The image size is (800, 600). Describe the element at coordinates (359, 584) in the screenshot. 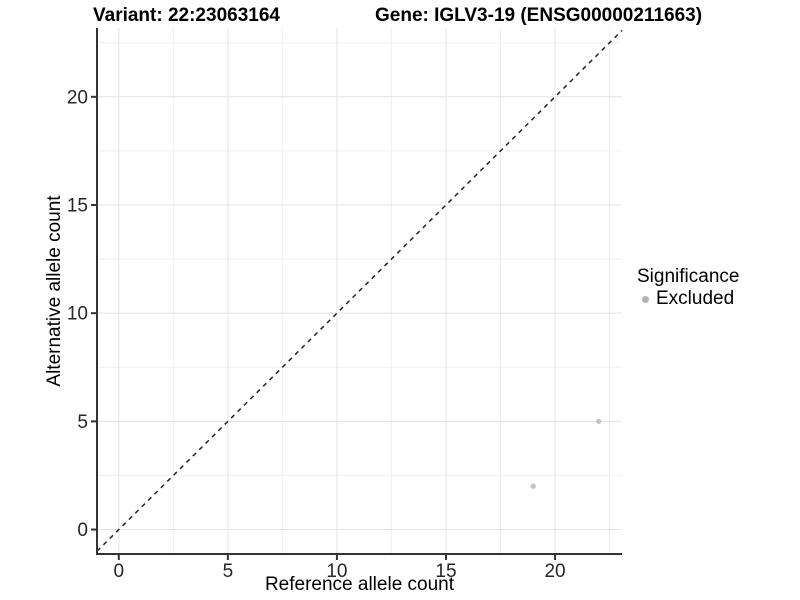

I see `x-axis-title: Reference allele count` at that location.